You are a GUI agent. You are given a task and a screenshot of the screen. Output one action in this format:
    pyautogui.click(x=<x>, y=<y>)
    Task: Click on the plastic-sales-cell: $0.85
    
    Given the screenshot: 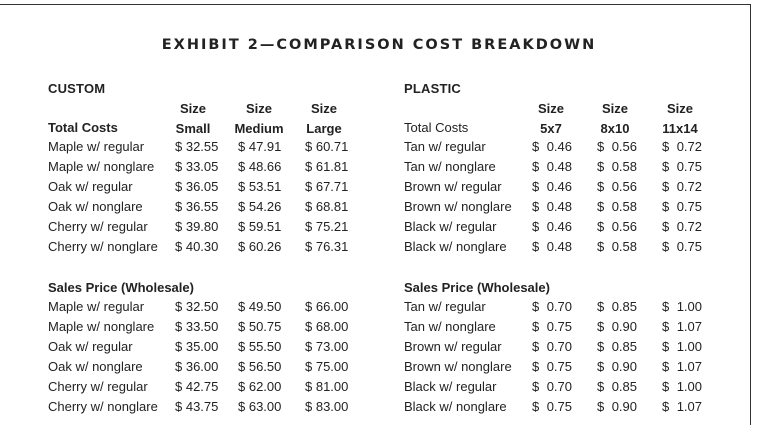 What is the action you would take?
    pyautogui.click(x=617, y=386)
    